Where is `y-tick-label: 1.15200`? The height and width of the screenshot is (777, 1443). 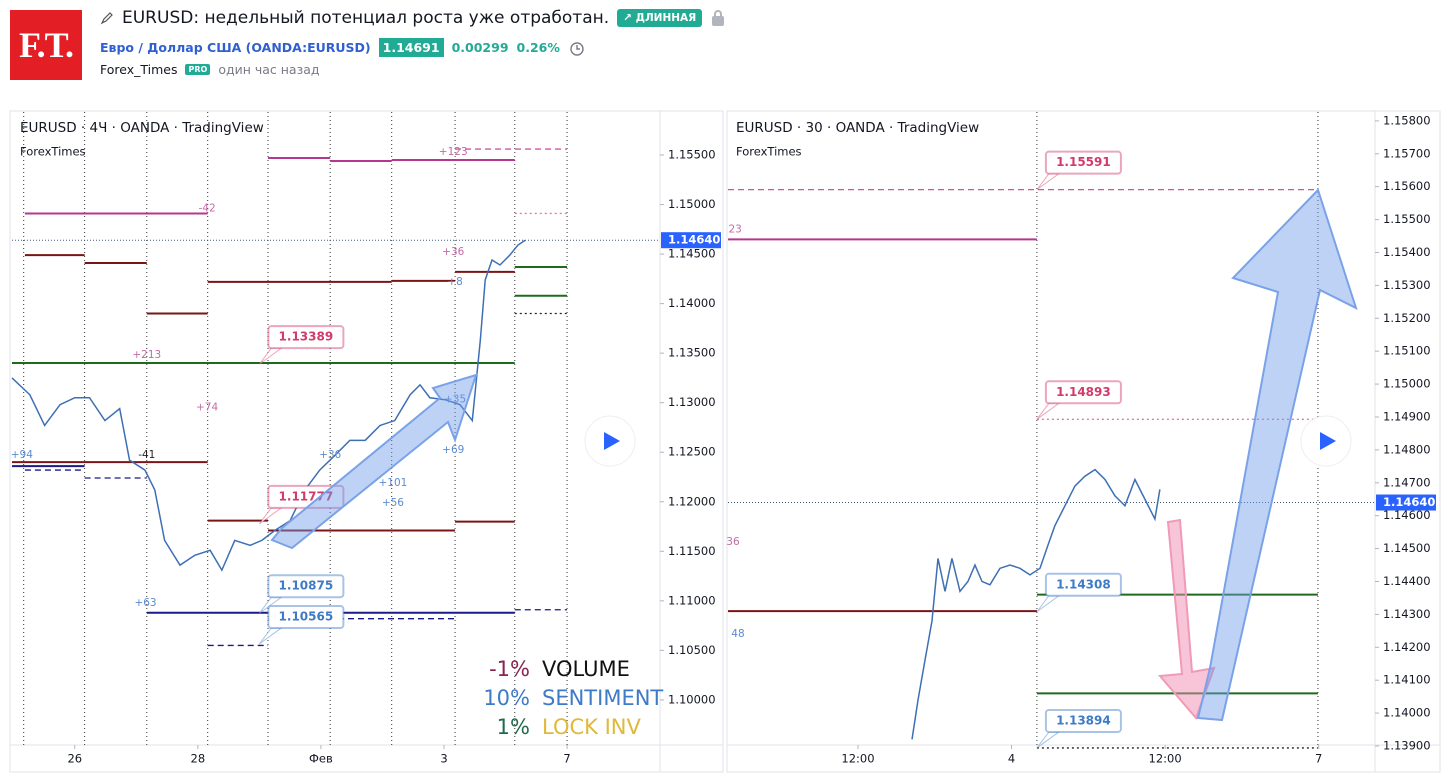 y-tick-label: 1.15200 is located at coordinates (1407, 318).